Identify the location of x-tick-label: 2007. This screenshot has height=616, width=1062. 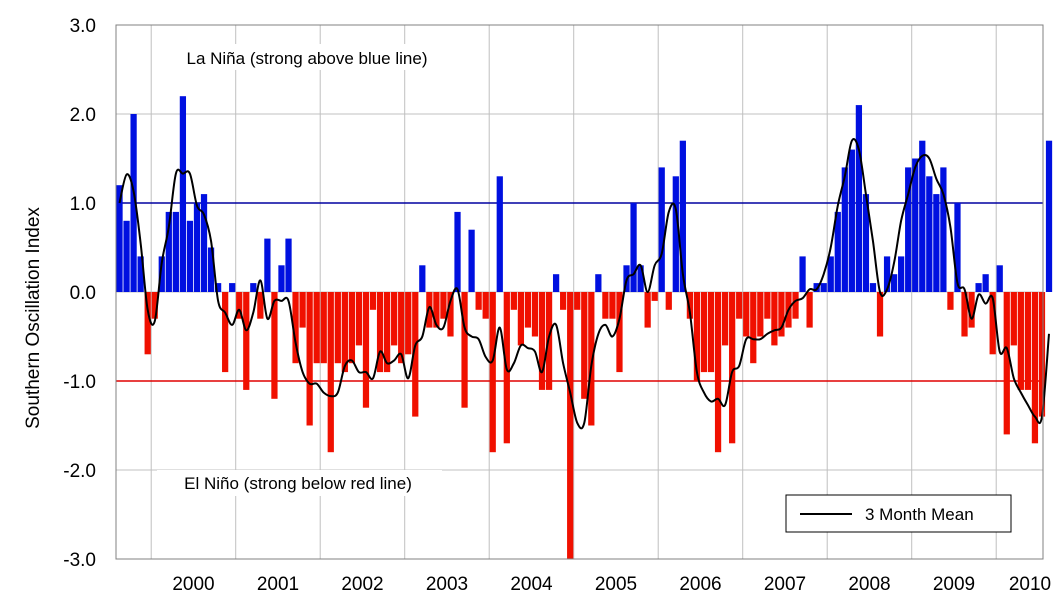
(785, 584).